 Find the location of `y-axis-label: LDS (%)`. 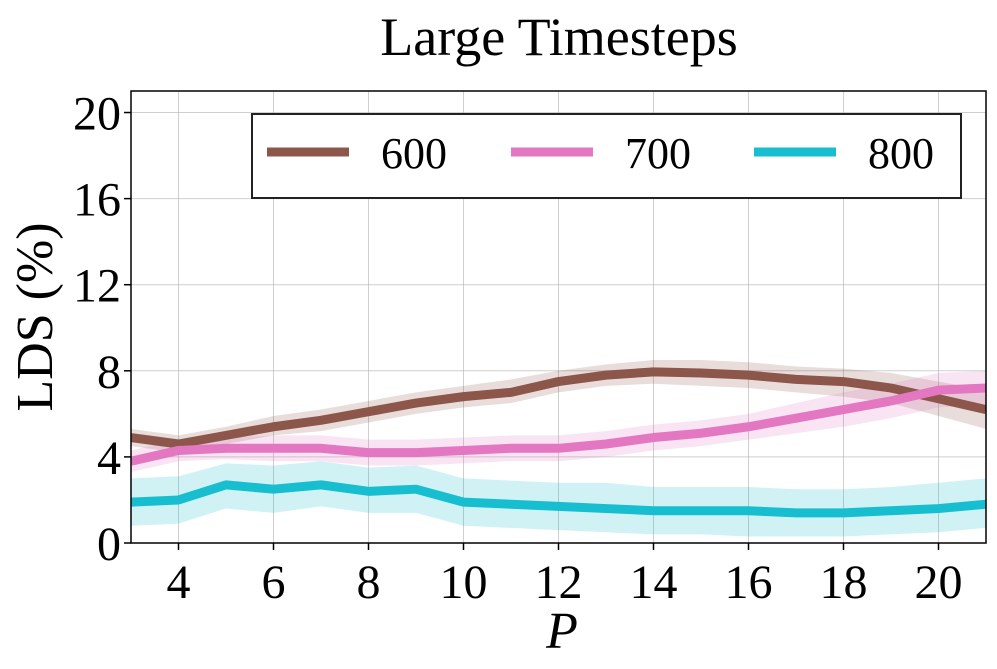

y-axis-label: LDS (%) is located at coordinates (35, 316).